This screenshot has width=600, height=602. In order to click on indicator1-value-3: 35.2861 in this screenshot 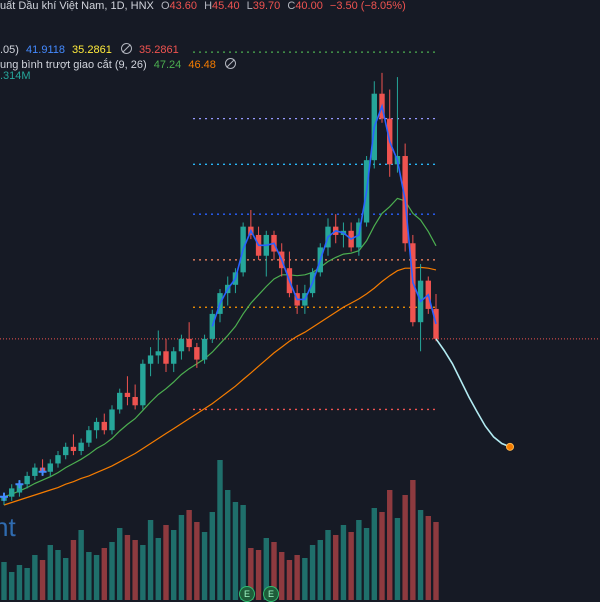, I will do `click(158, 50)`.